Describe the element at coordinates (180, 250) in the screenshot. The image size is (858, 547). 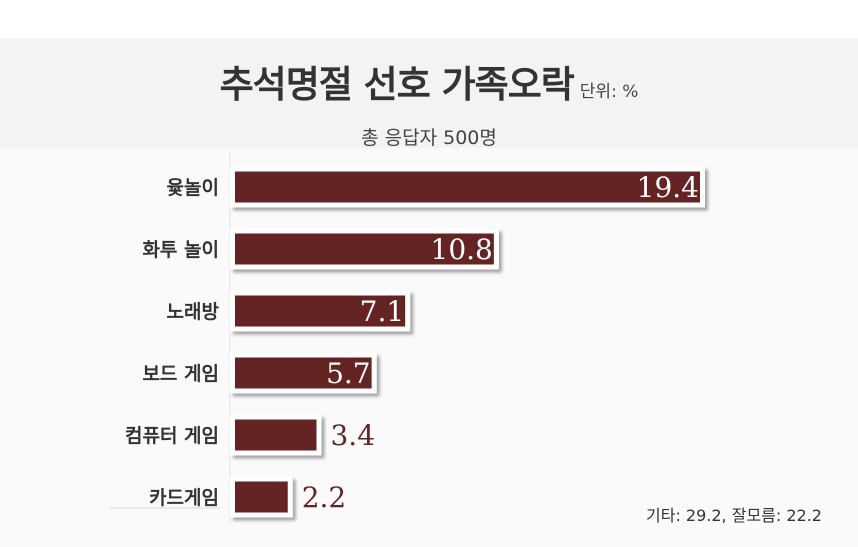
I see `category-label-2: 화투 놀이` at that location.